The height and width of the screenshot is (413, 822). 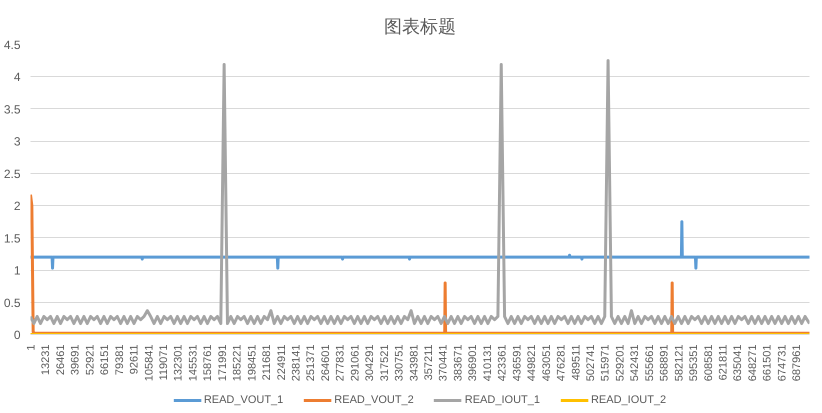 What do you see at coordinates (340, 363) in the screenshot?
I see `x-tick-label: 277831` at bounding box center [340, 363].